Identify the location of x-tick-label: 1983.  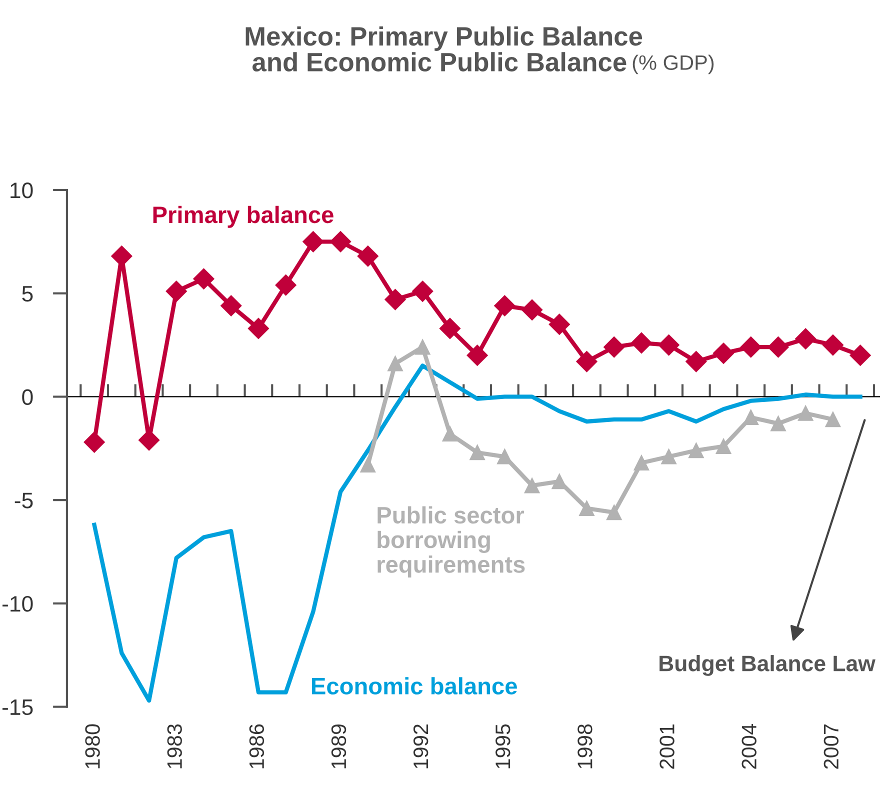
(174, 746).